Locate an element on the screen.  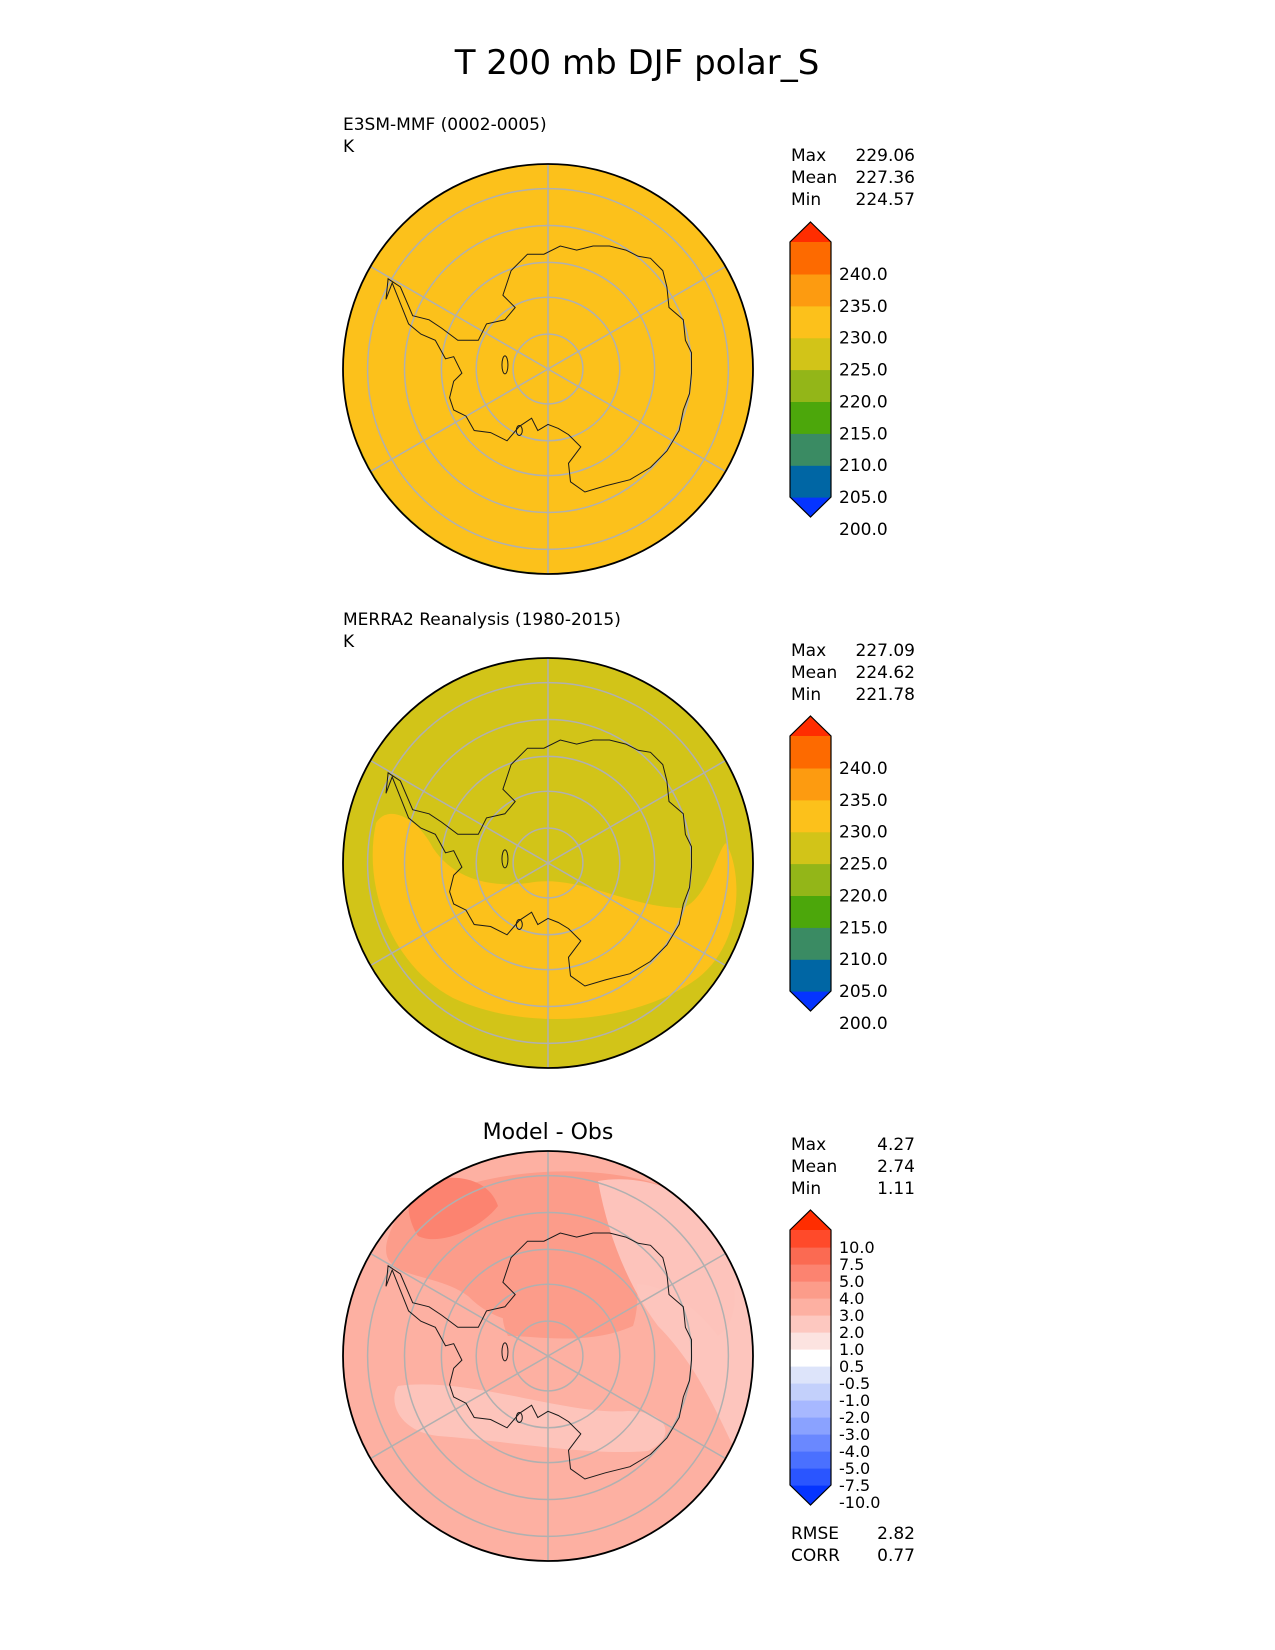
stats-diff: Max 4.27 Mean 2.74 Min 1.11 is located at coordinates (853, 1167).